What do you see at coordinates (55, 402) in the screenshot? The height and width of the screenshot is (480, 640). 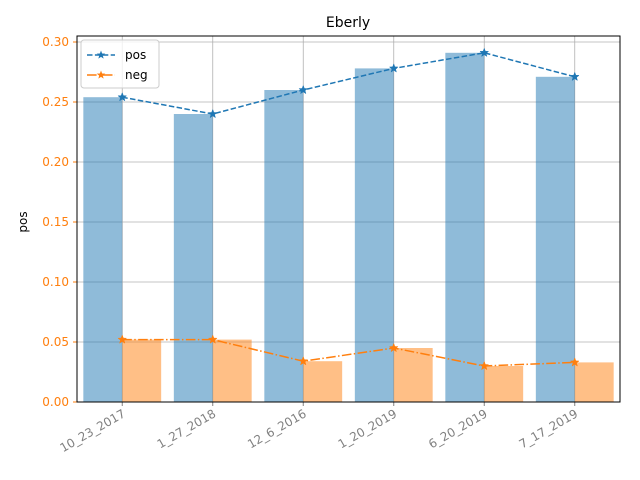 I see `y-tick-label: 0.00` at bounding box center [55, 402].